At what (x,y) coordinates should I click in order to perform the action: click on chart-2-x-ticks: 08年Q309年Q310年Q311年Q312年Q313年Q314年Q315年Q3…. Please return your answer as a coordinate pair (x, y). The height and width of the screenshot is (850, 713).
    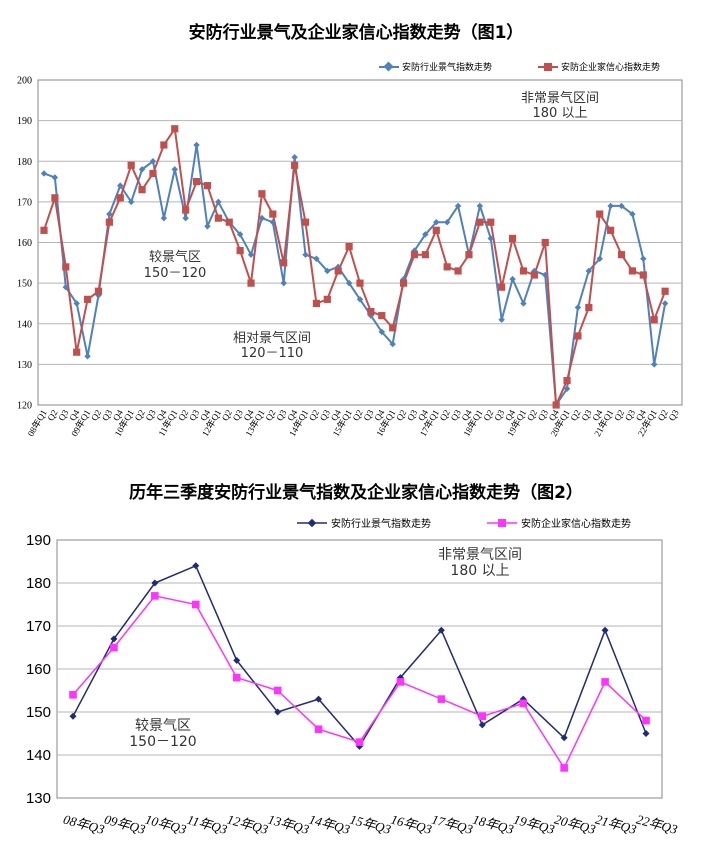
    Looking at the image, I should click on (371, 824).